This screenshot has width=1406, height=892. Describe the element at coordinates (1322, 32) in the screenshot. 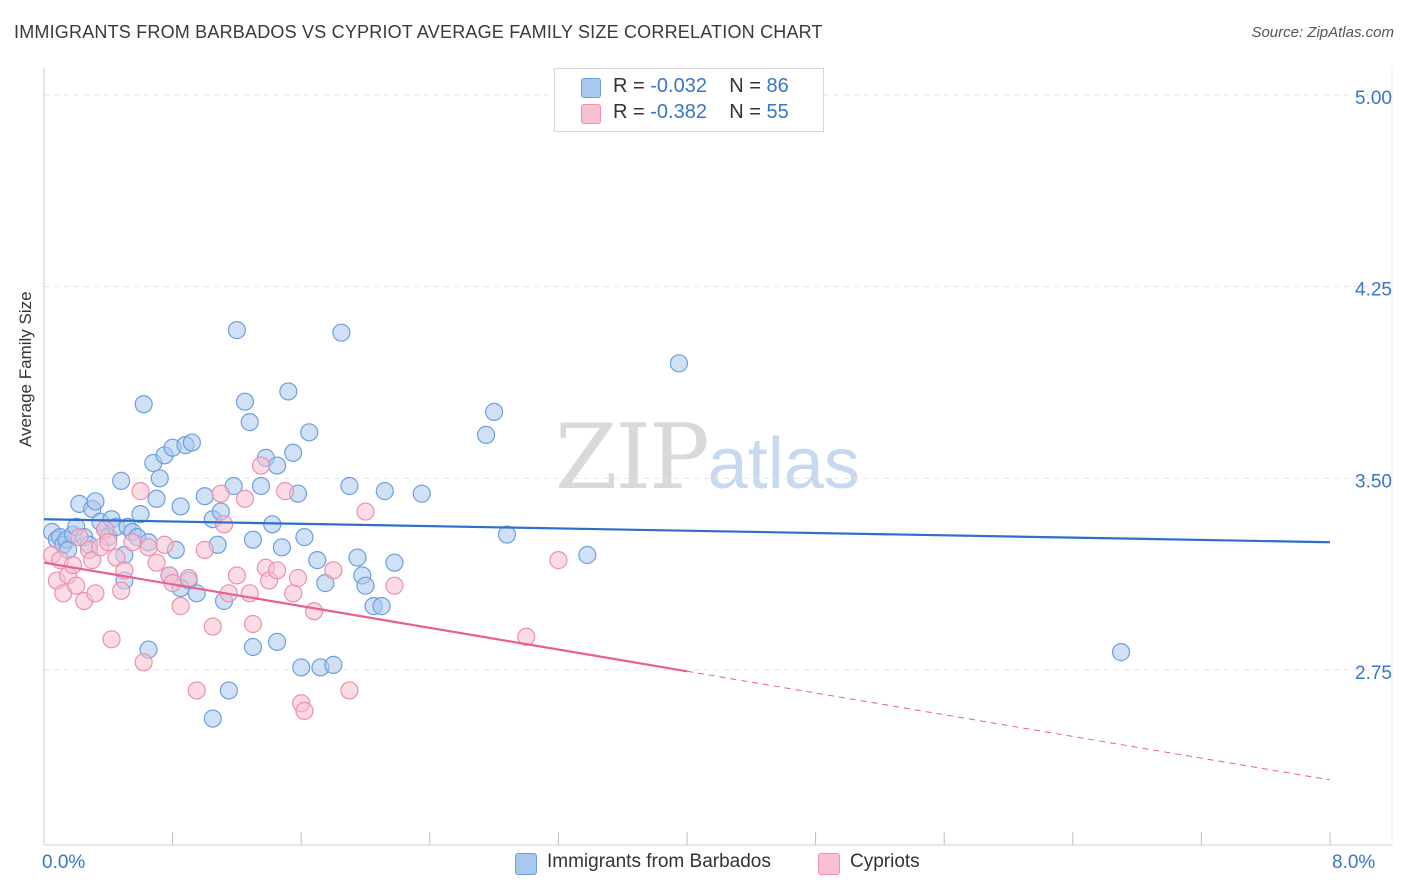

I see `source-label: Source: ZipAtlas.com` at that location.